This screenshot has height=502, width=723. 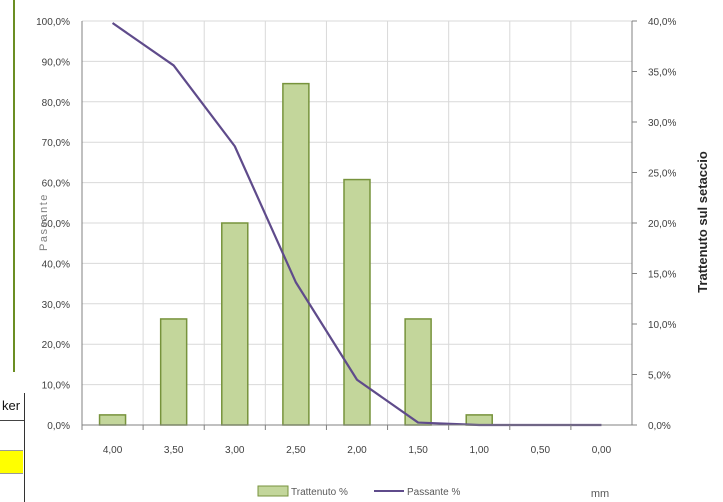 I want to click on x-tick-label: 0,50, so click(x=541, y=450).